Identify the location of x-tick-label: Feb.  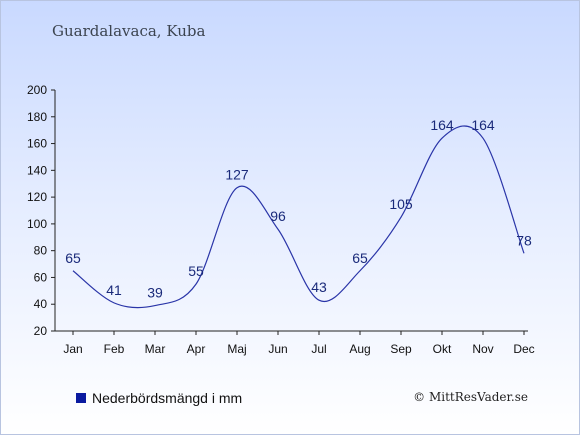
(114, 349).